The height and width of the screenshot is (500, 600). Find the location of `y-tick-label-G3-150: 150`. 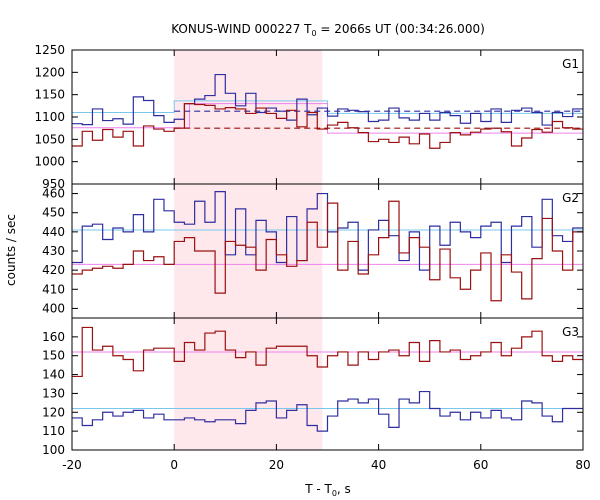

y-tick-label-G3-150: 150 is located at coordinates (53, 356).